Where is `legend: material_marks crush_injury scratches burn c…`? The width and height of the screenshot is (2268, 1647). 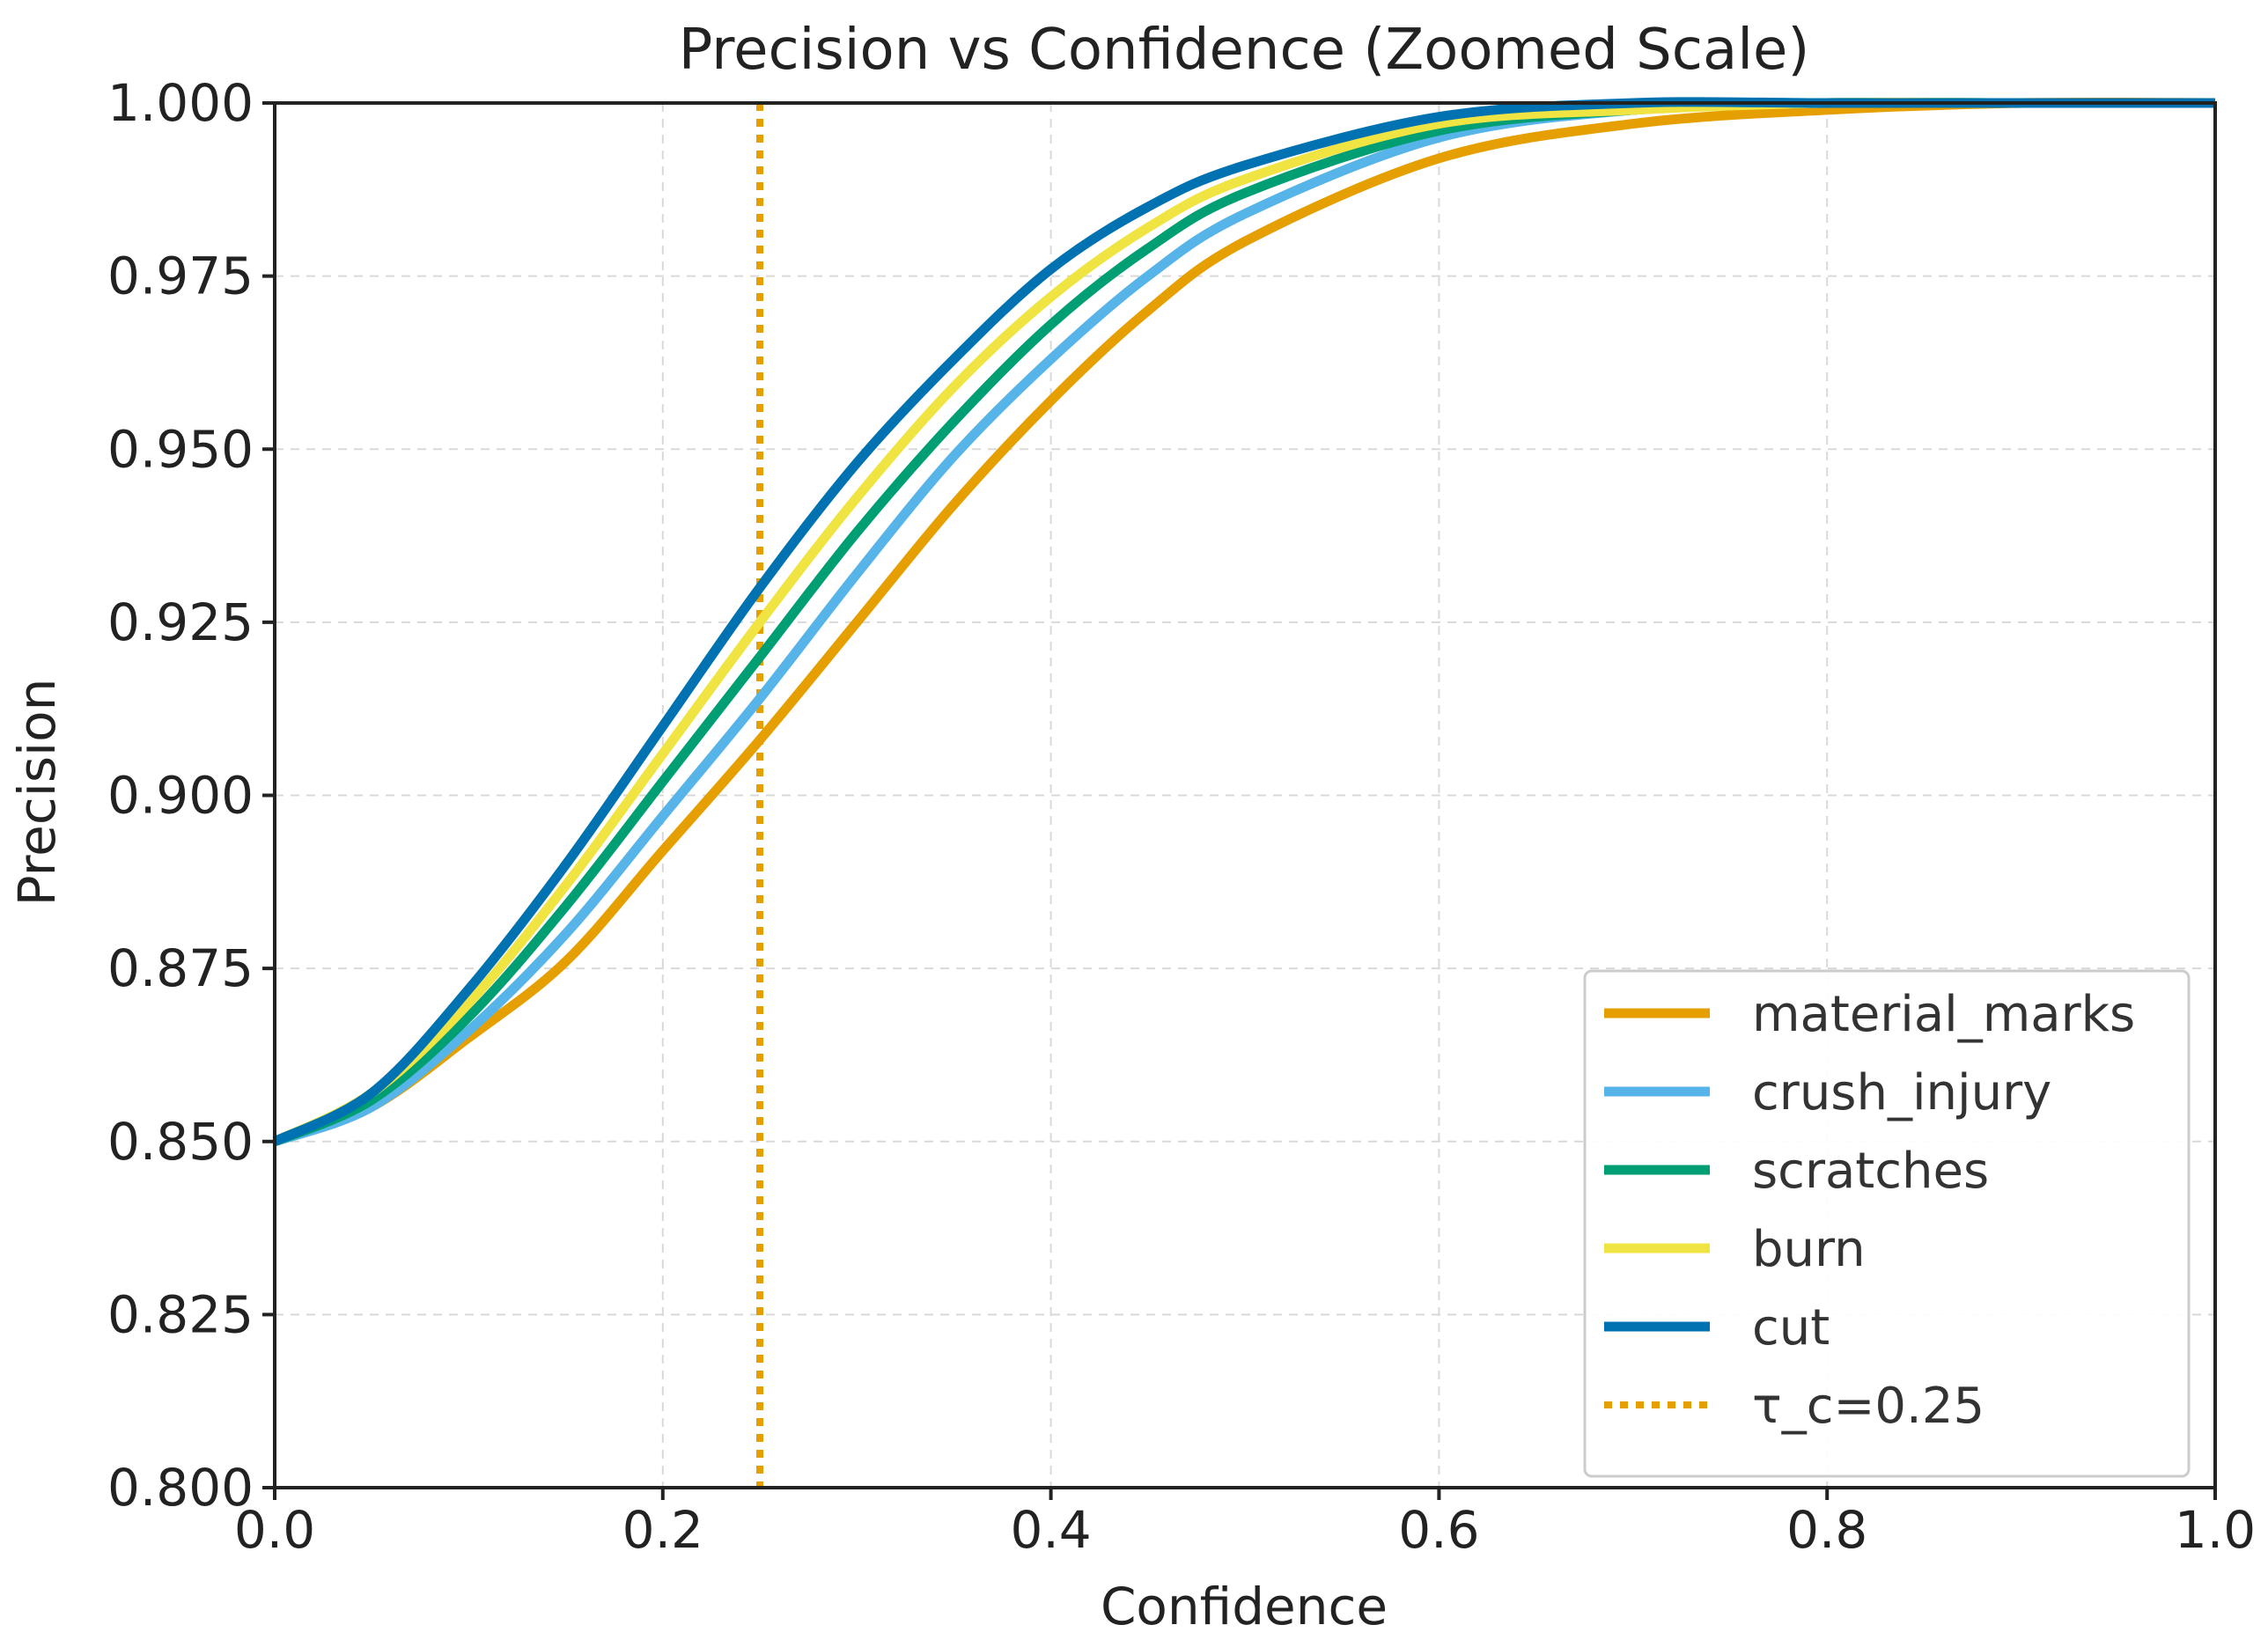
legend: material_marks crush_injury scratches burn c… is located at coordinates (1887, 1223).